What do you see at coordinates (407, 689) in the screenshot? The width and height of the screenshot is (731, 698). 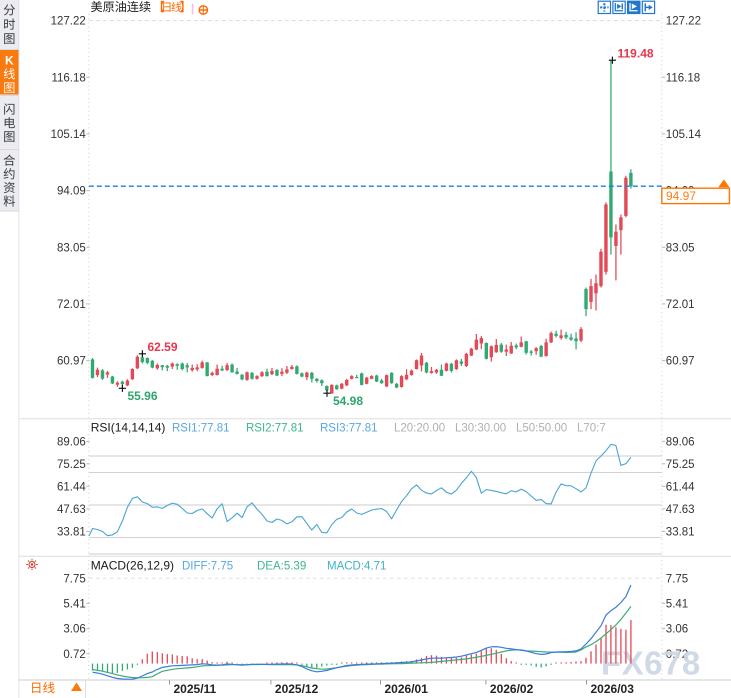 I see `svg-text: 2026/01` at bounding box center [407, 689].